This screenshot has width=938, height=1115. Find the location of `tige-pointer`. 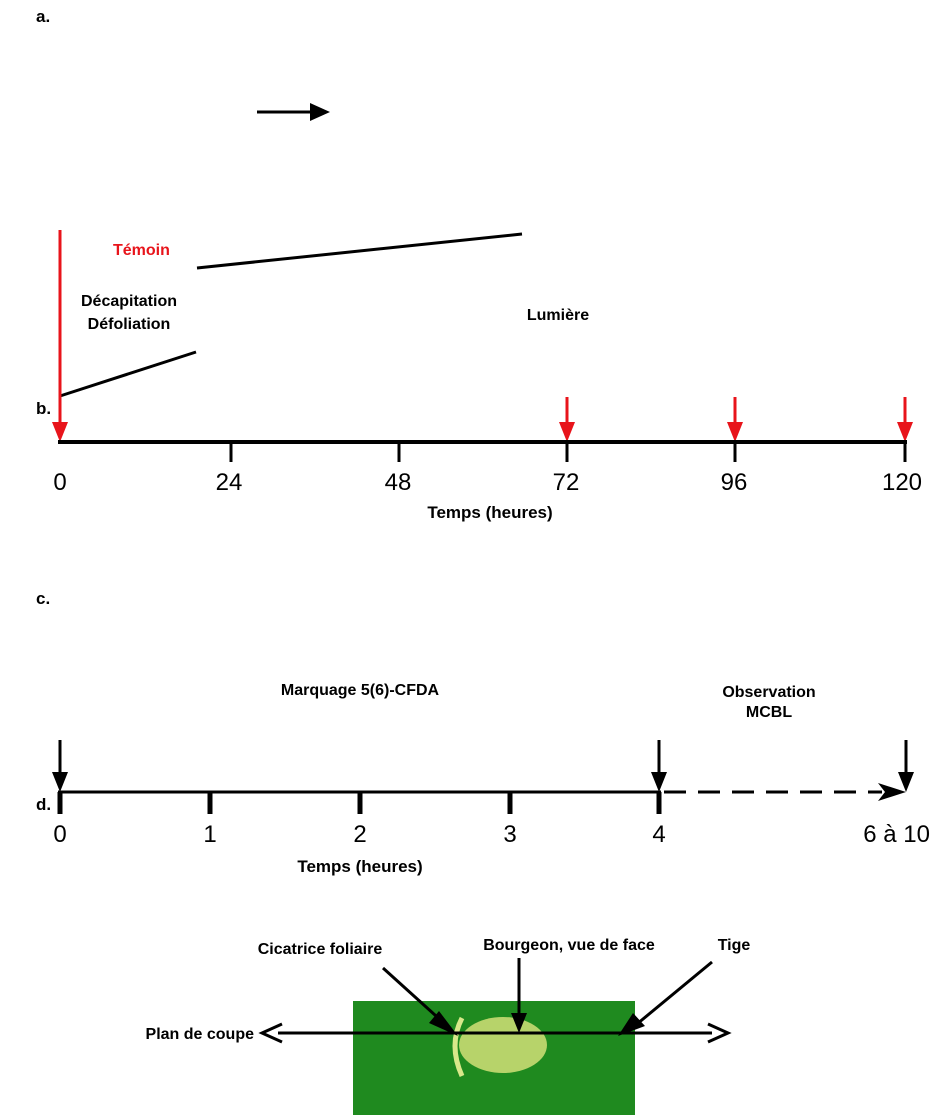

tige-pointer is located at coordinates (665, 998).